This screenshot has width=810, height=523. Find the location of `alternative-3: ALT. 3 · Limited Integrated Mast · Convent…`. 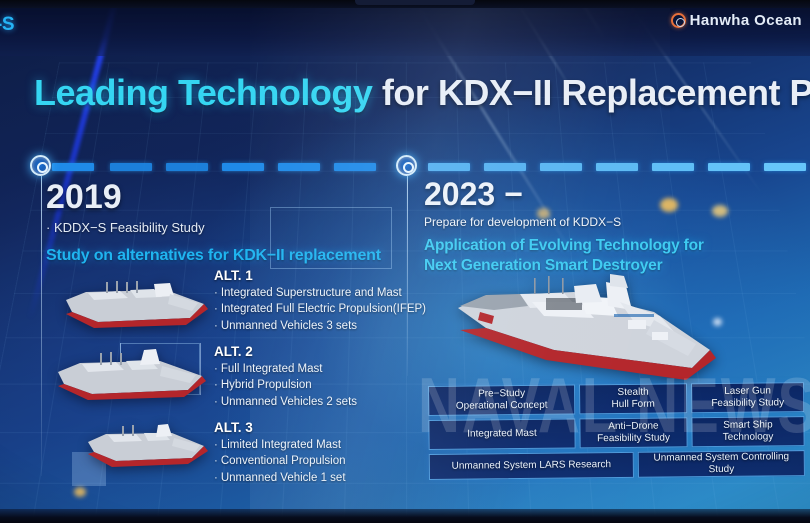

alternative-3: ALT. 3 · Limited Integrated Mast · Convent… is located at coordinates (280, 453).